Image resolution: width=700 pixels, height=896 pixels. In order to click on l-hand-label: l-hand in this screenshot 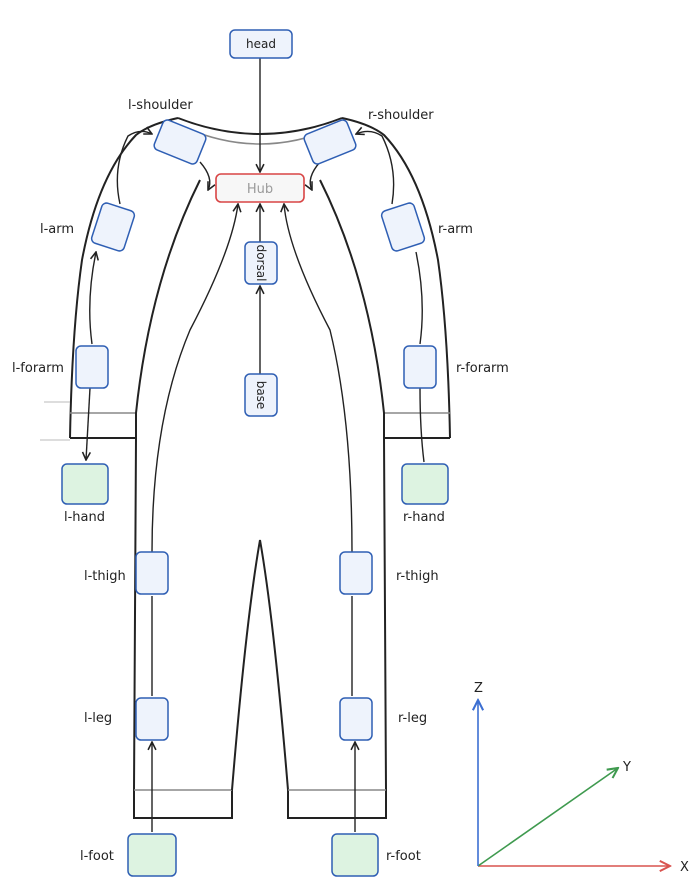, I will do `click(84, 517)`.